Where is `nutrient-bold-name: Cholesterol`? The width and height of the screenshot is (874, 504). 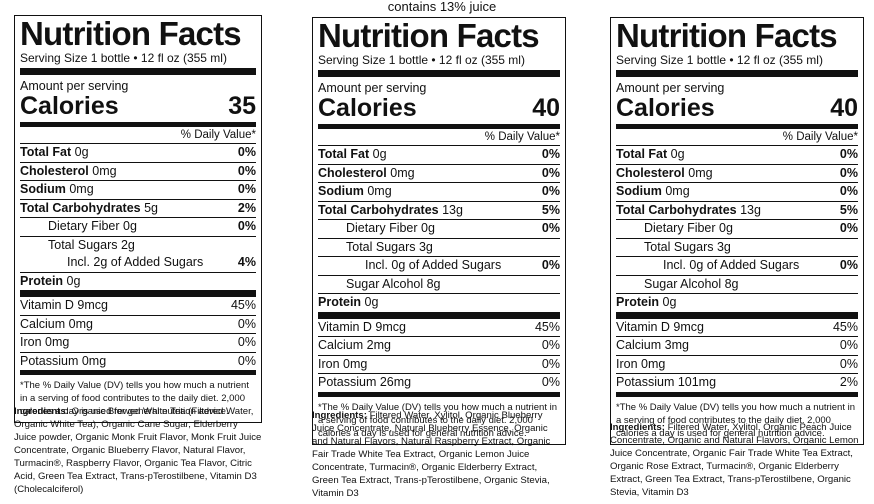 nutrient-bold-name: Cholesterol is located at coordinates (352, 172).